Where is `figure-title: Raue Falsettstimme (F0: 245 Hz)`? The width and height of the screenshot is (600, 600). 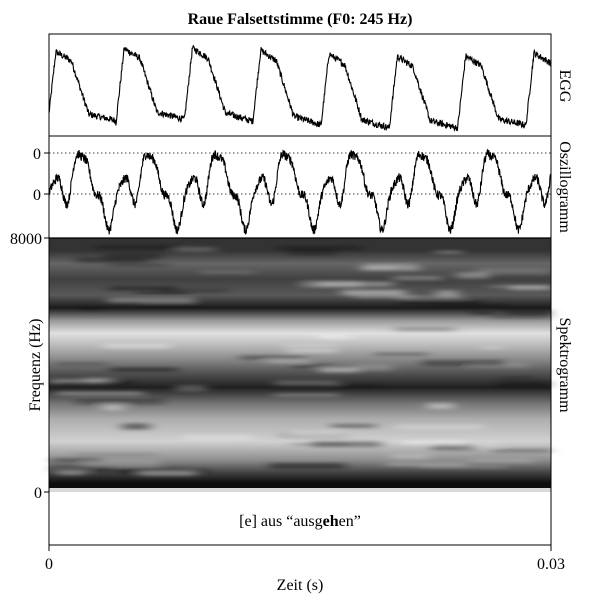
figure-title: Raue Falsettstimme (F0: 245 Hz) is located at coordinates (300, 19).